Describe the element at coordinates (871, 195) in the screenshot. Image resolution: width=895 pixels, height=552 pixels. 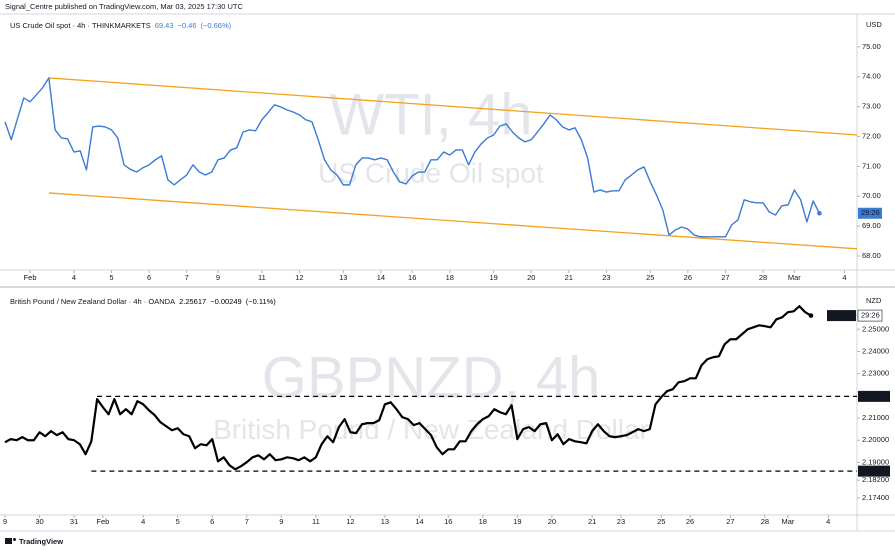
I see `y-tick-label: 70.00` at that location.